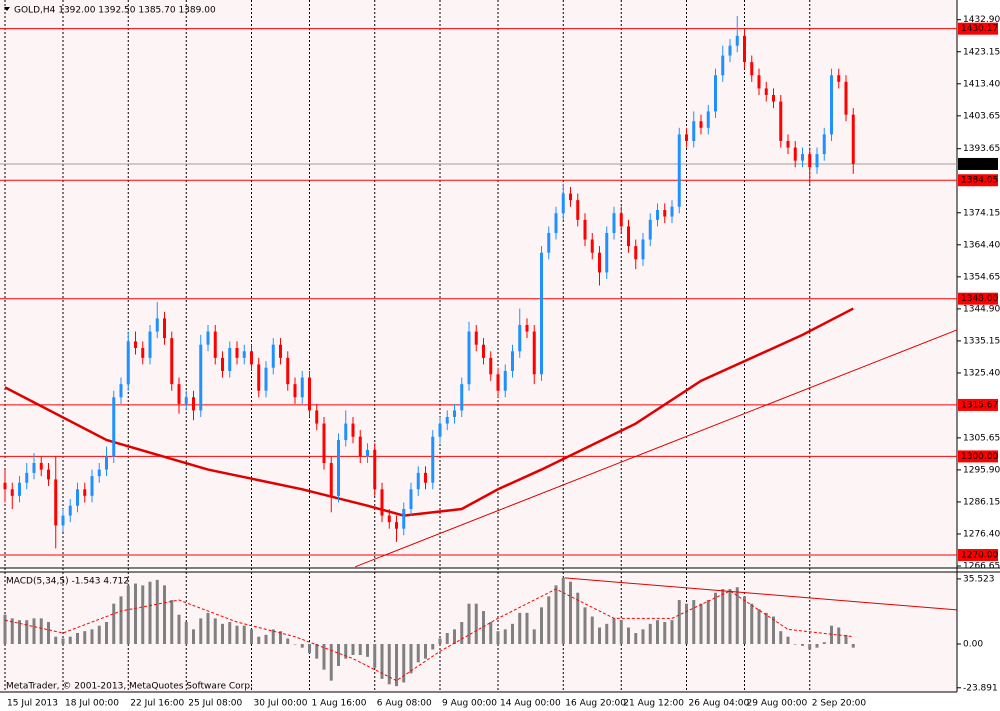  I want to click on y-tick-label: 1432.90, so click(981, 20).